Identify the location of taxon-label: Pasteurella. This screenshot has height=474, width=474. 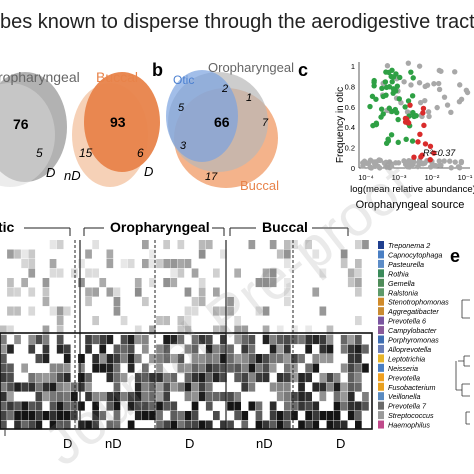
(406, 264).